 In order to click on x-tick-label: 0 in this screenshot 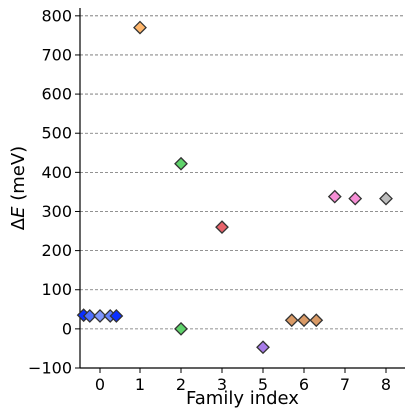, I will do `click(100, 384)`.